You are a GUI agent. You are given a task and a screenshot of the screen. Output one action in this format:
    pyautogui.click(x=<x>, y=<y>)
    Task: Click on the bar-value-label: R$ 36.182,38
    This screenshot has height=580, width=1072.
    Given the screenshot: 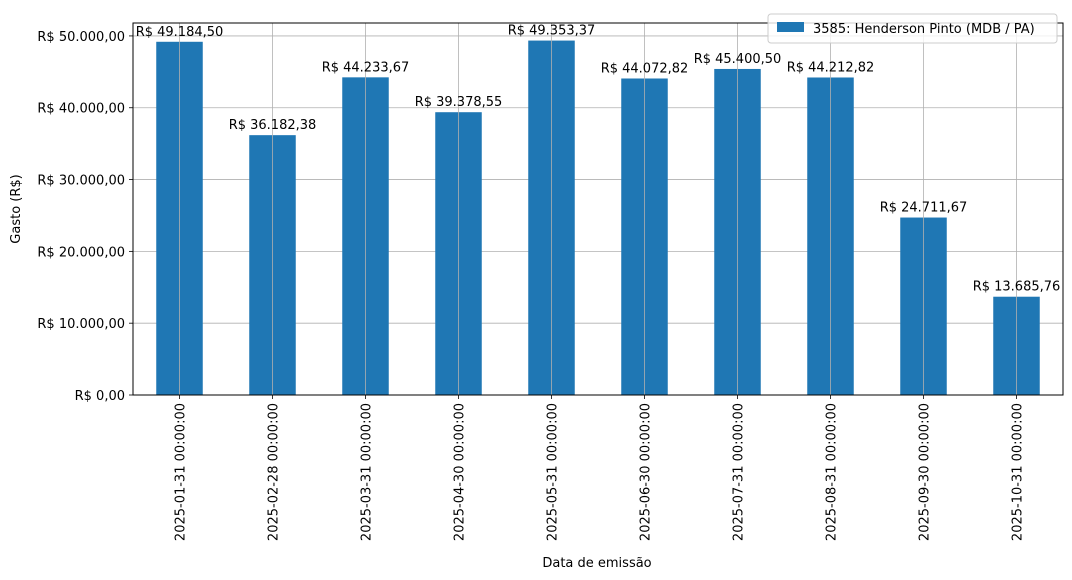 What is the action you would take?
    pyautogui.click(x=273, y=125)
    